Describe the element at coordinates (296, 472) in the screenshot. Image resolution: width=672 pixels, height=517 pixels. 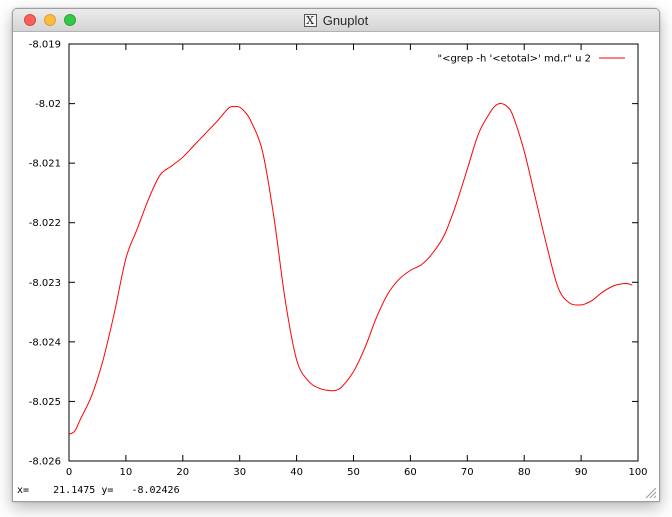
I see `x-tick-label: 40` at that location.